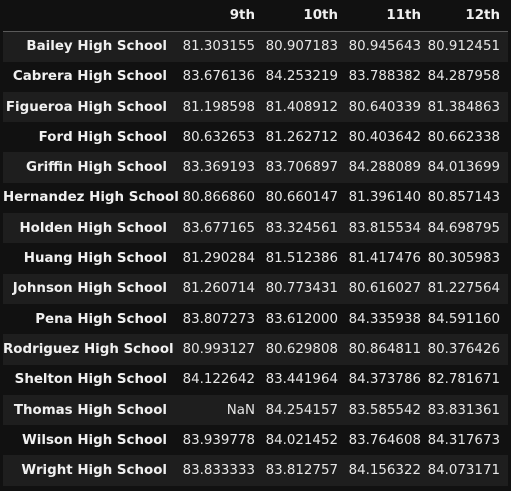  Describe the element at coordinates (301, 47) in the screenshot. I see `cell-score-10th: 80.907183` at that location.